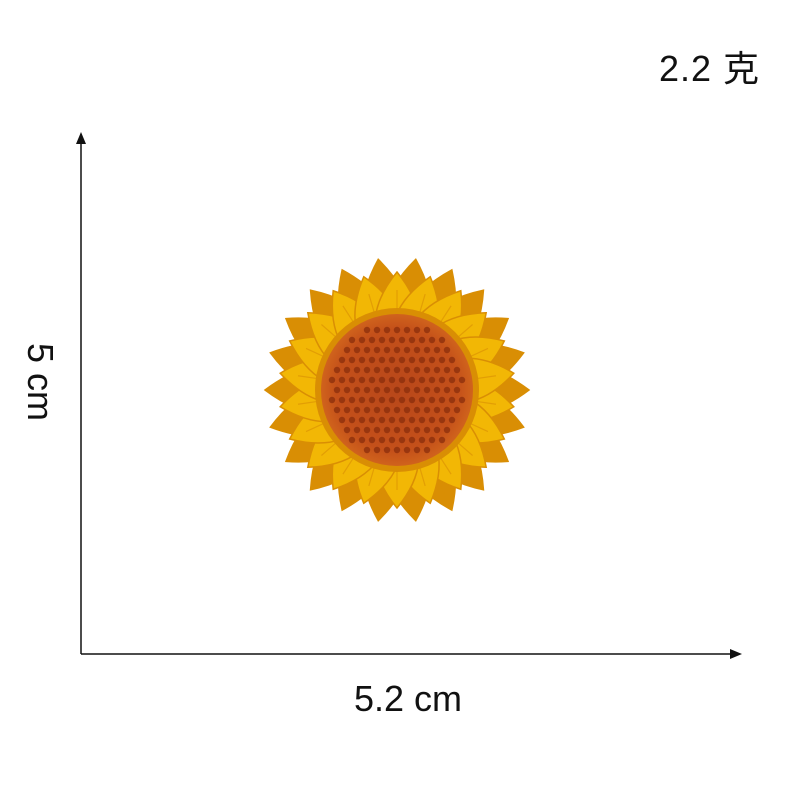  Describe the element at coordinates (397, 390) in the screenshot. I see `petals` at that location.